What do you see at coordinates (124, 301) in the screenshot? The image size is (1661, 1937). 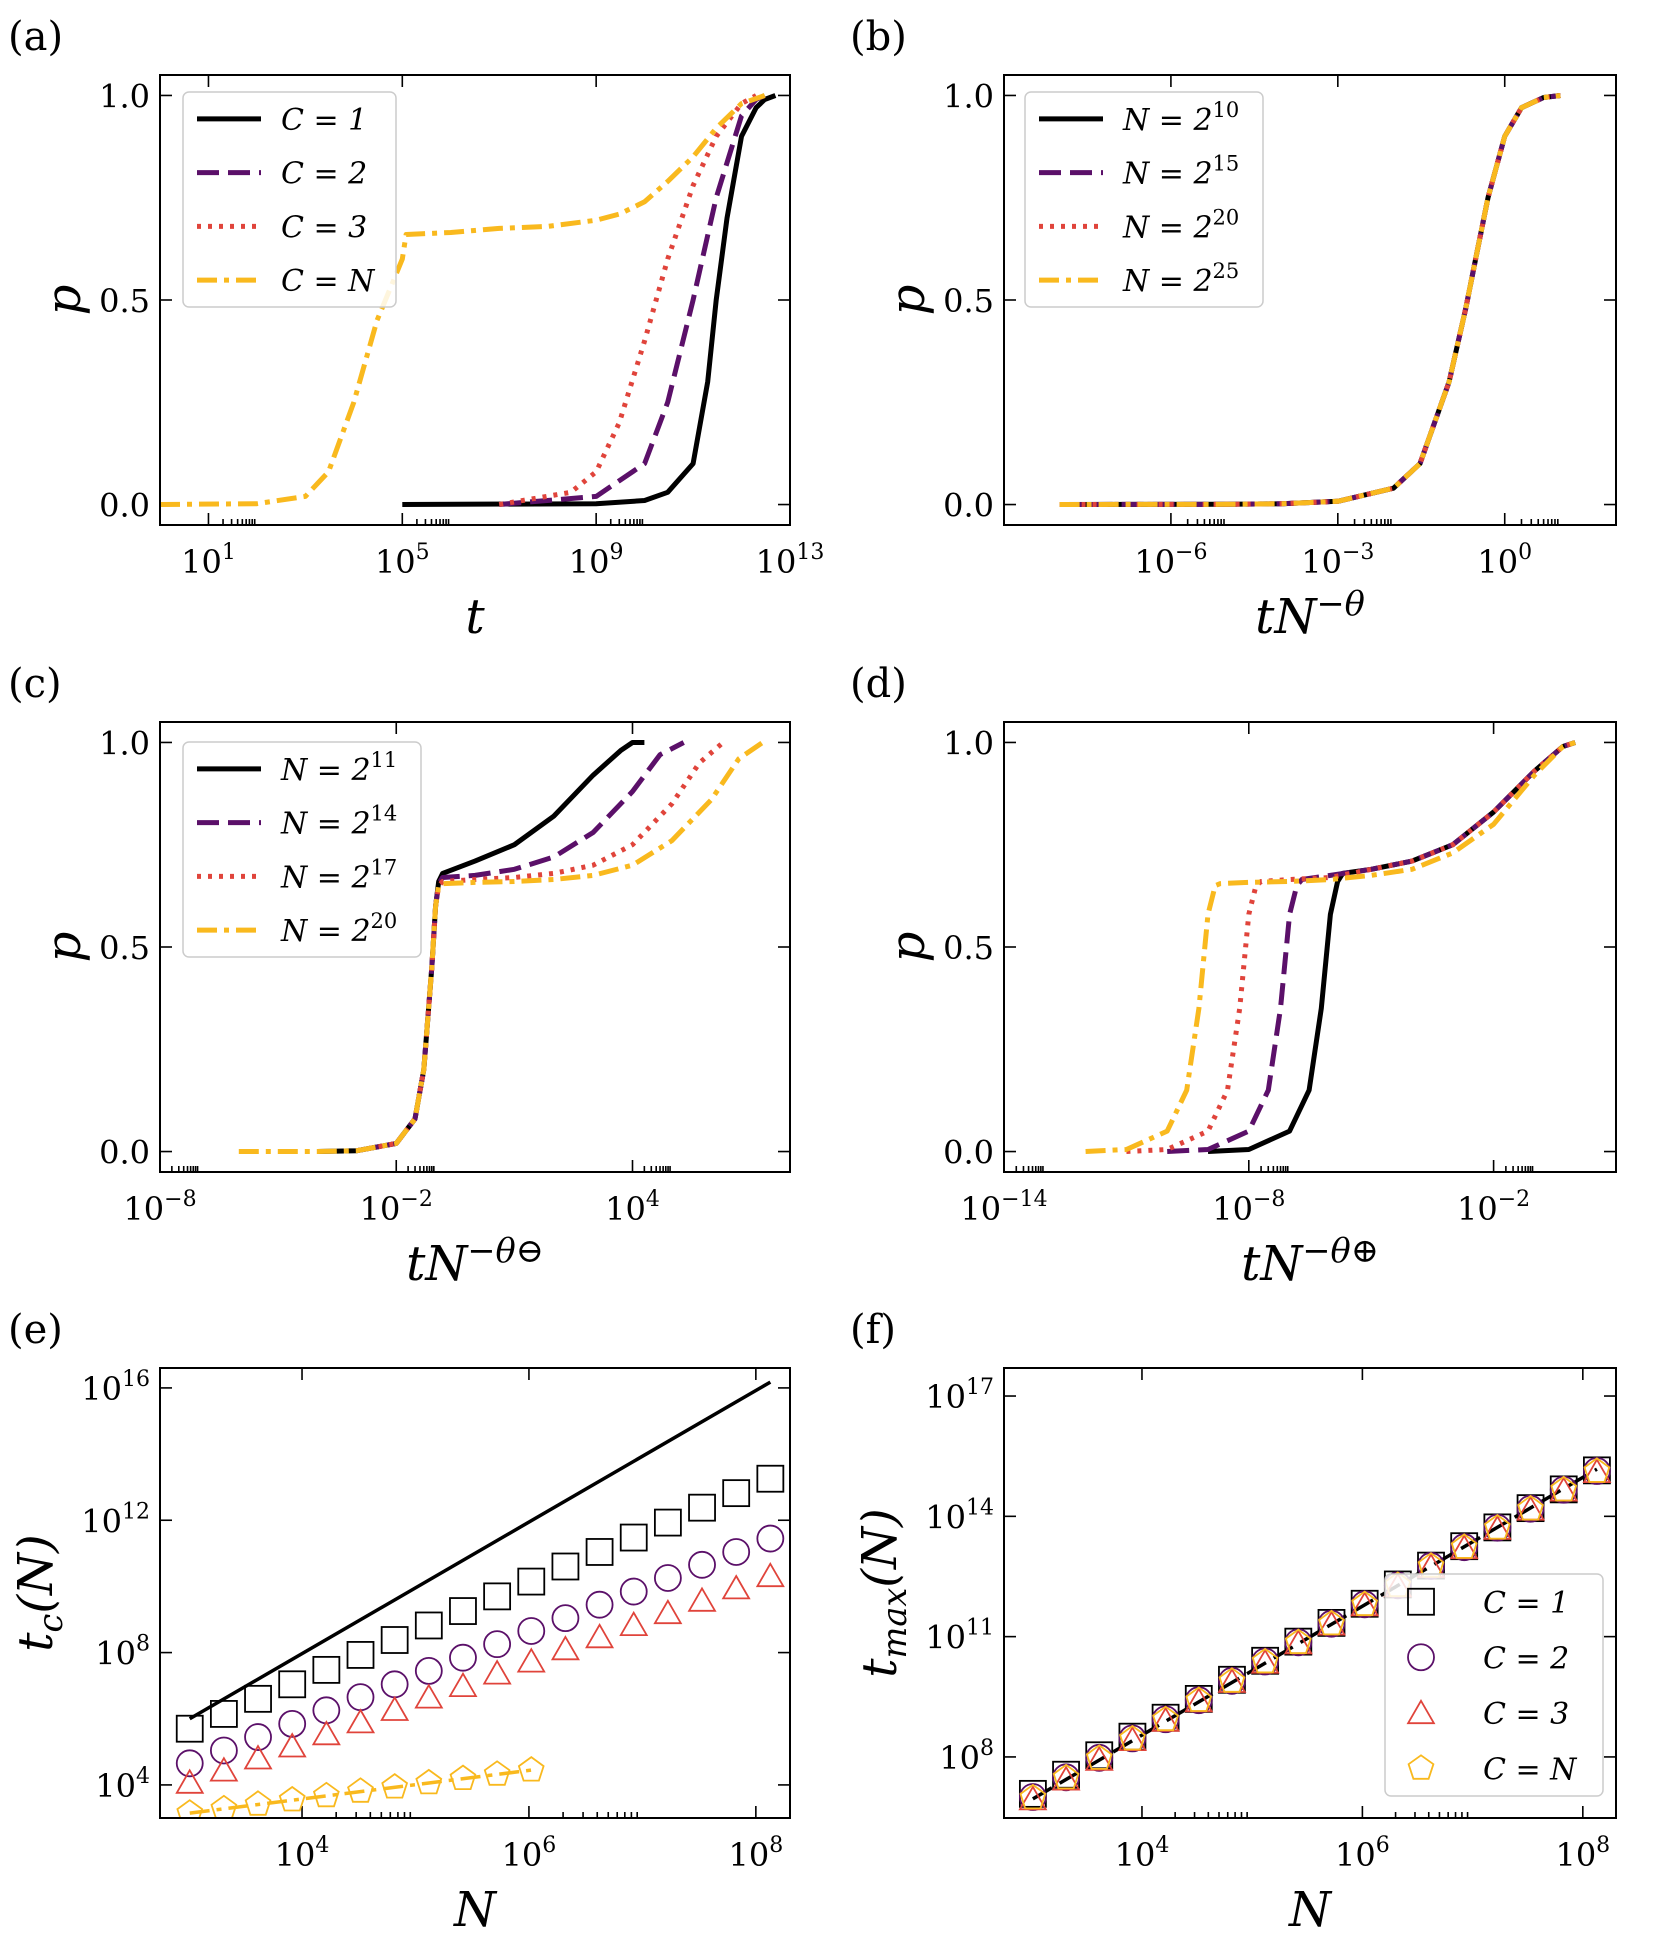 I see `y-tick-label: 0.5` at bounding box center [124, 301].